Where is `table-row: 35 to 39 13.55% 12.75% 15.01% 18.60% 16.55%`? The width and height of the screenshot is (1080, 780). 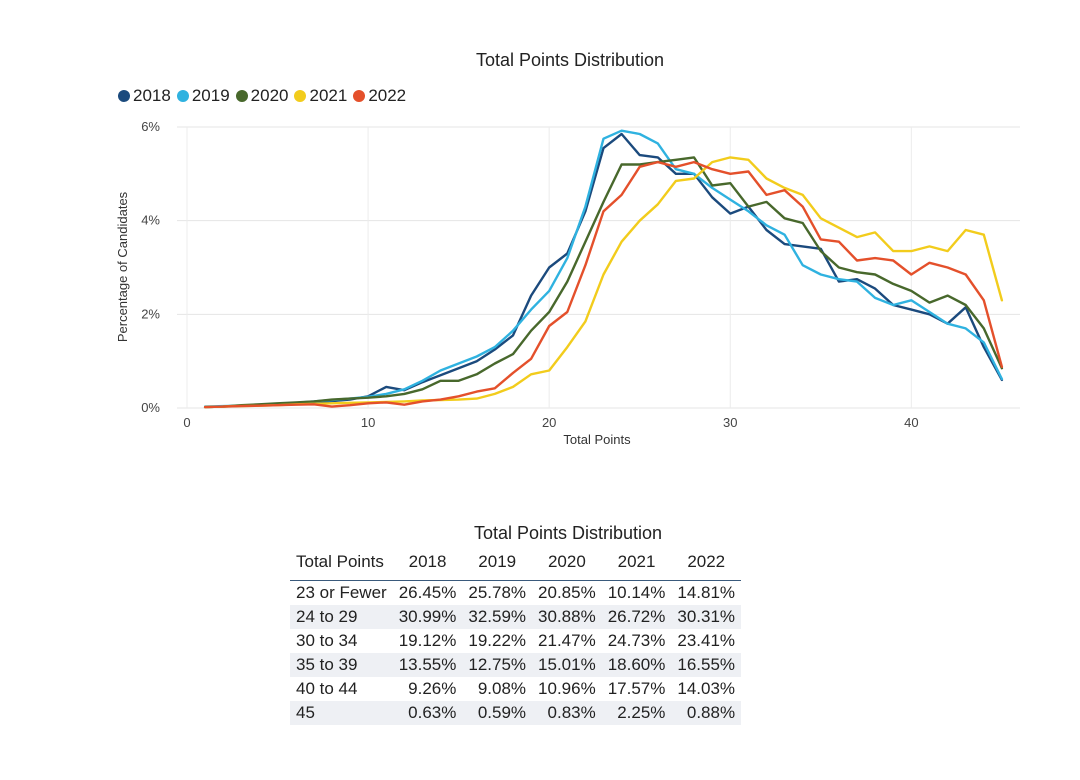 table-row: 35 to 39 13.55% 12.75% 15.01% 18.60% 16.55% is located at coordinates (516, 665).